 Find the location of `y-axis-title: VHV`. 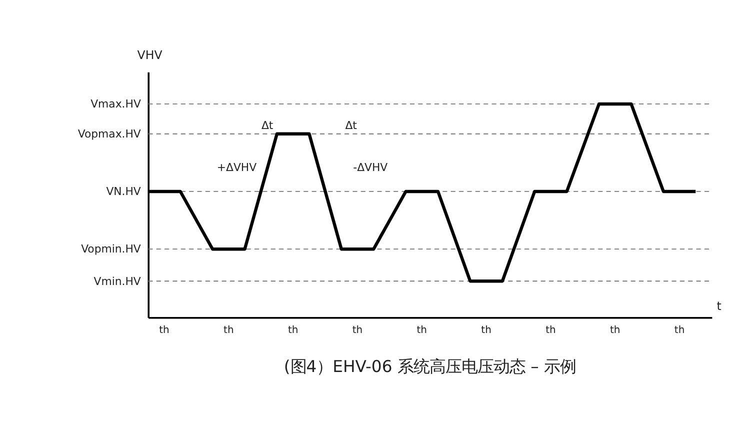

y-axis-title: VHV is located at coordinates (149, 55).